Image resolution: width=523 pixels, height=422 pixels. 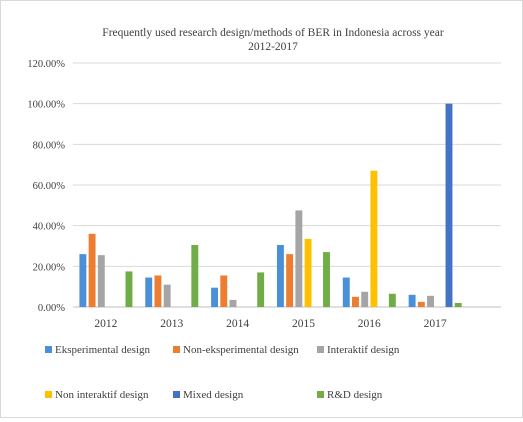 What do you see at coordinates (215, 297) in the screenshot?
I see `bar-2014-eksperimental-design` at bounding box center [215, 297].